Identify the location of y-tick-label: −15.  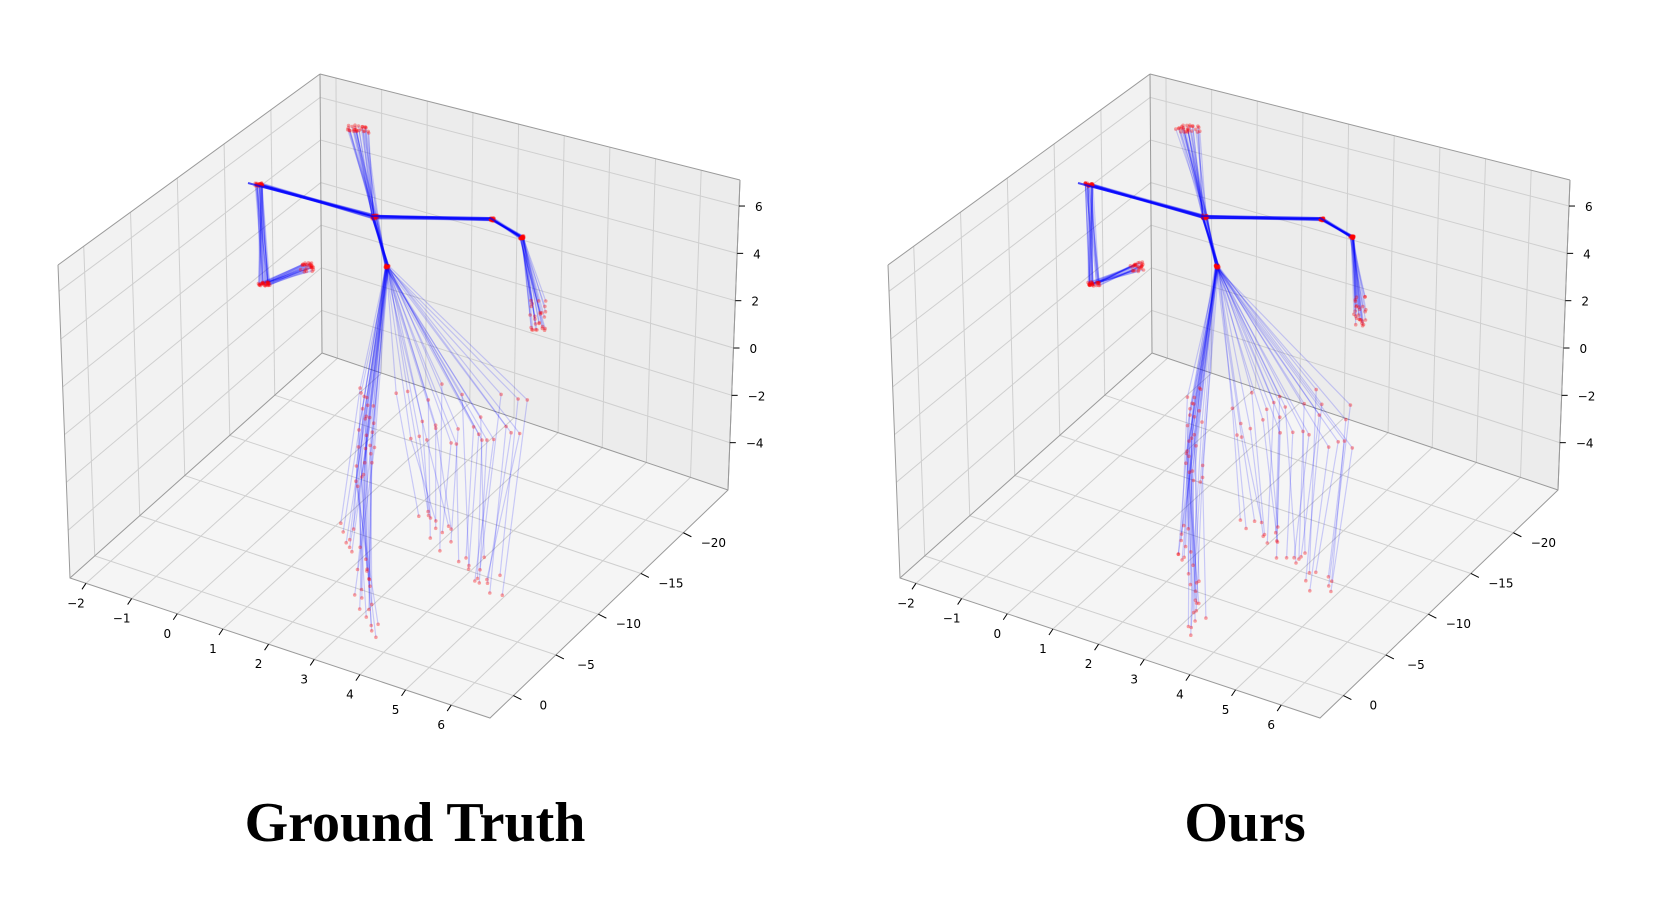
(670, 583).